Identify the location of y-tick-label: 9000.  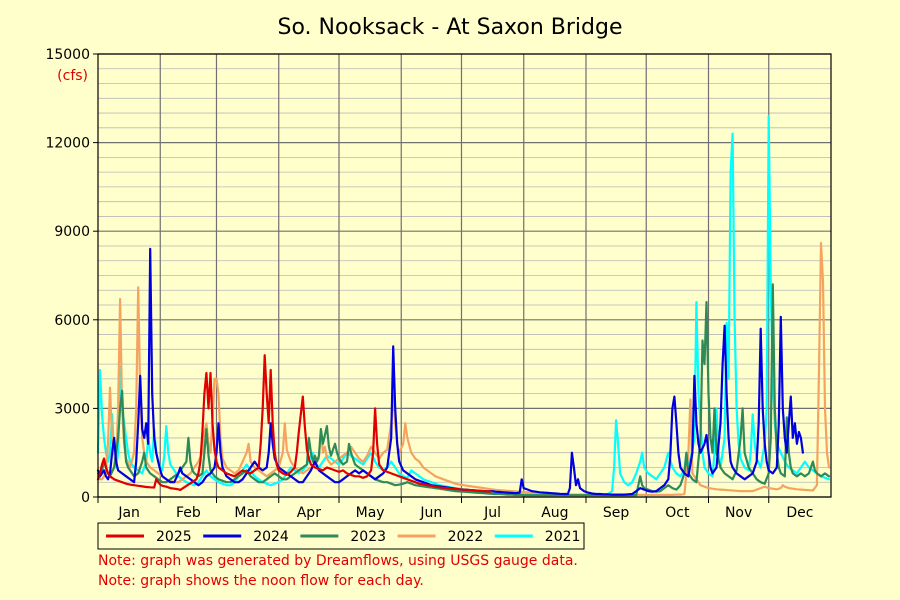
(72, 232).